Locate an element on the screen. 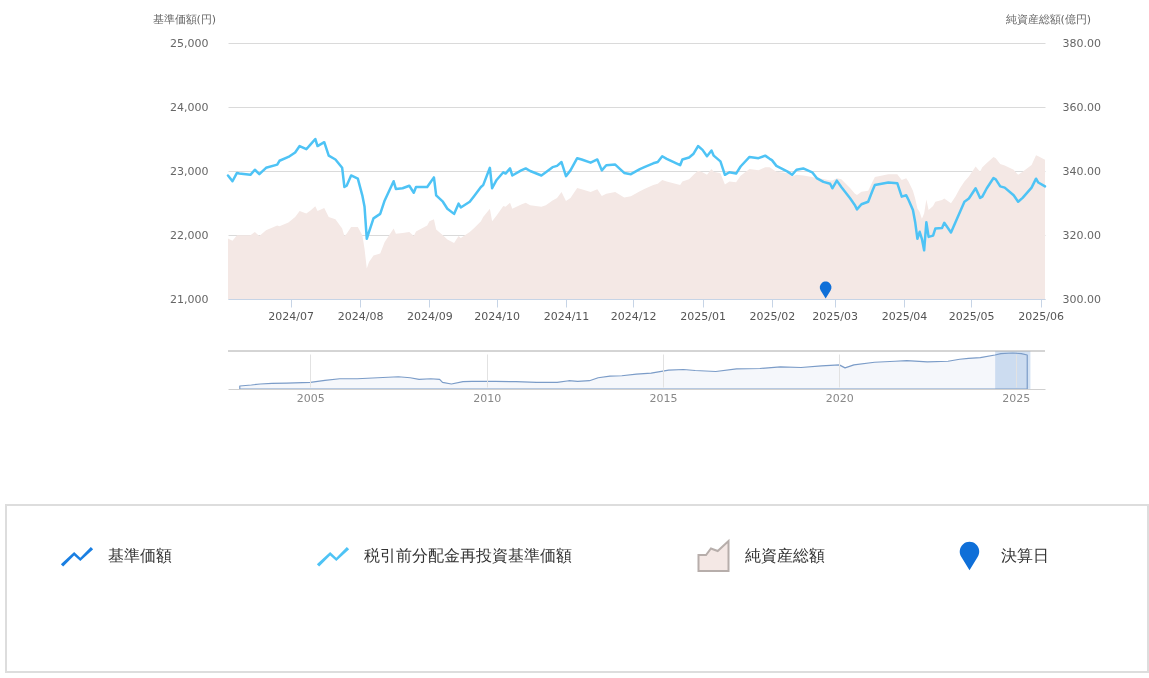 The image size is (1149, 678). x-tick-label: 2025/02 is located at coordinates (772, 316).